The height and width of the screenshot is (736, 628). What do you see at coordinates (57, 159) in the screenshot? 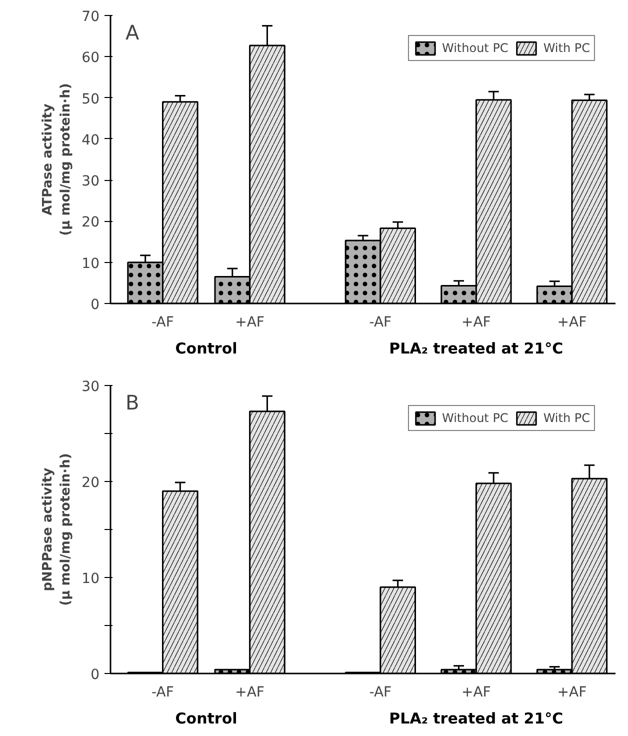
I see `y-axis-title: ATPase activity (μ mol/mg protein·h)` at bounding box center [57, 159].